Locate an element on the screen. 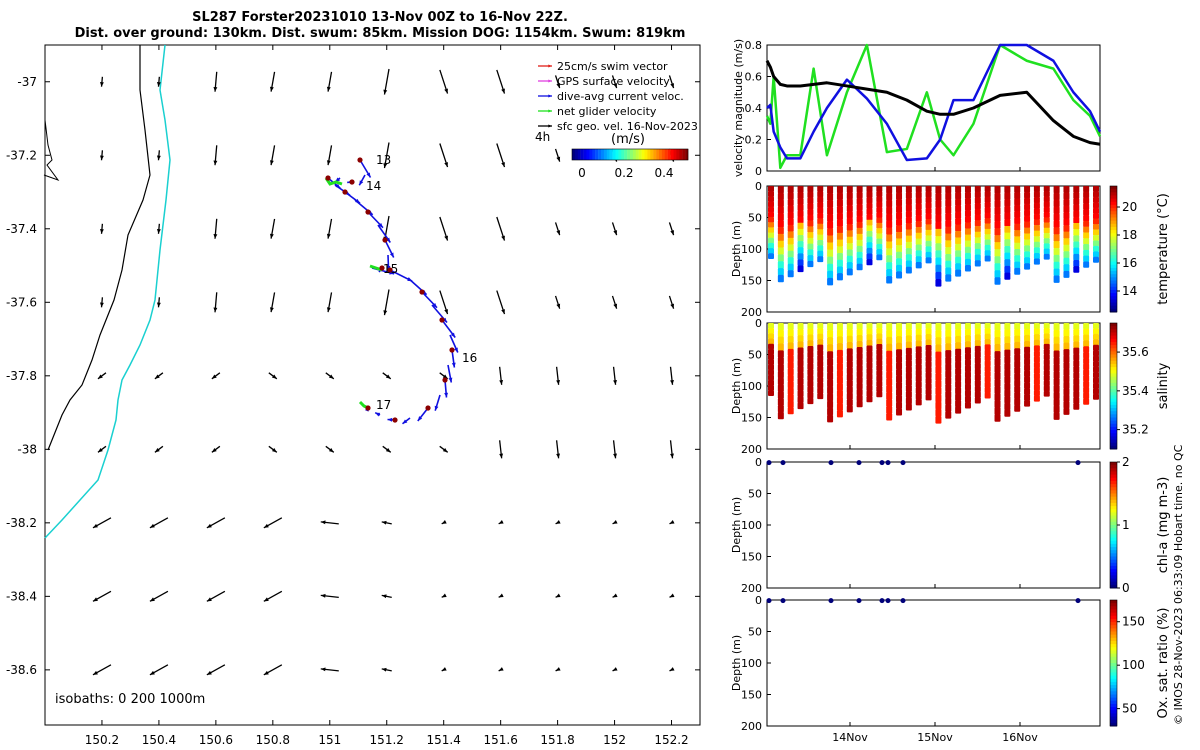 This screenshot has height=750, width=1200. depth-tick-label: 200 is located at coordinates (751, 449).